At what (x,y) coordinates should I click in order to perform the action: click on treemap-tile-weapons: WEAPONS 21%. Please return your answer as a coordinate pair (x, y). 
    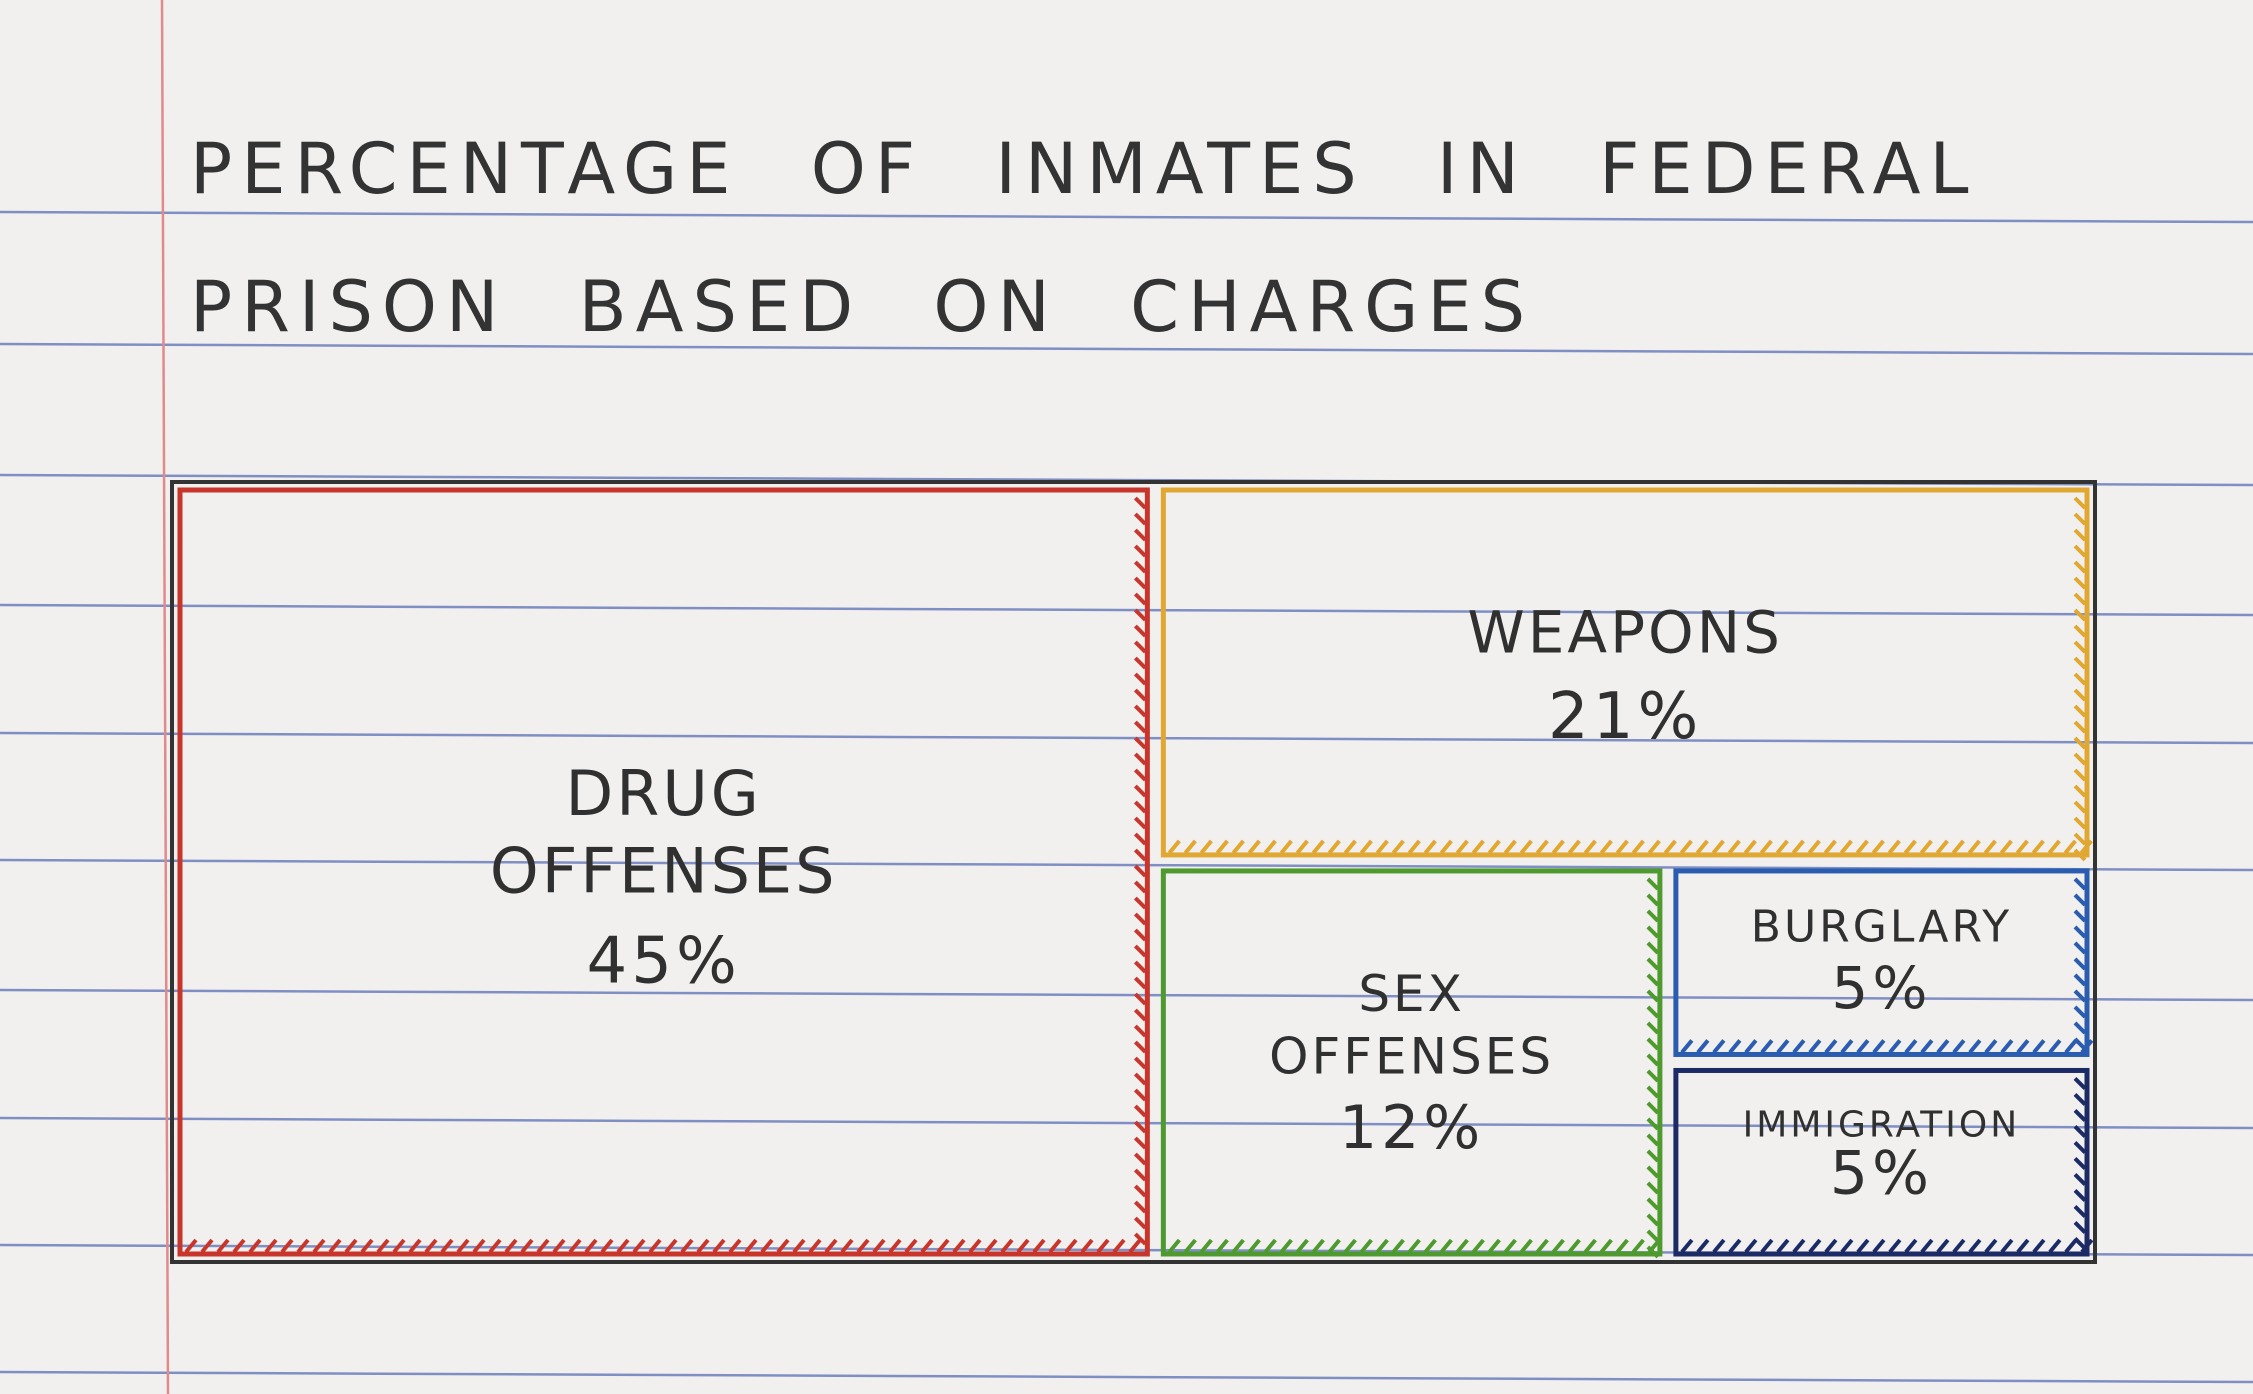
    Looking at the image, I should click on (1626, 674).